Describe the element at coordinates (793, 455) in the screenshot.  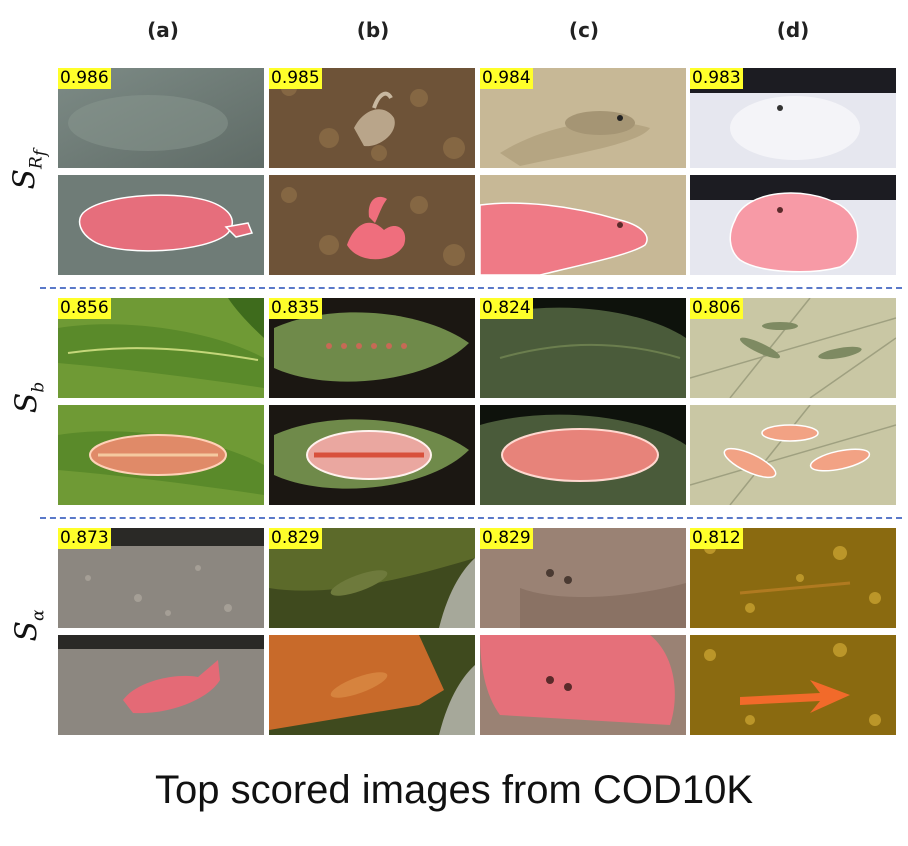
I see `mask-sb-d` at that location.